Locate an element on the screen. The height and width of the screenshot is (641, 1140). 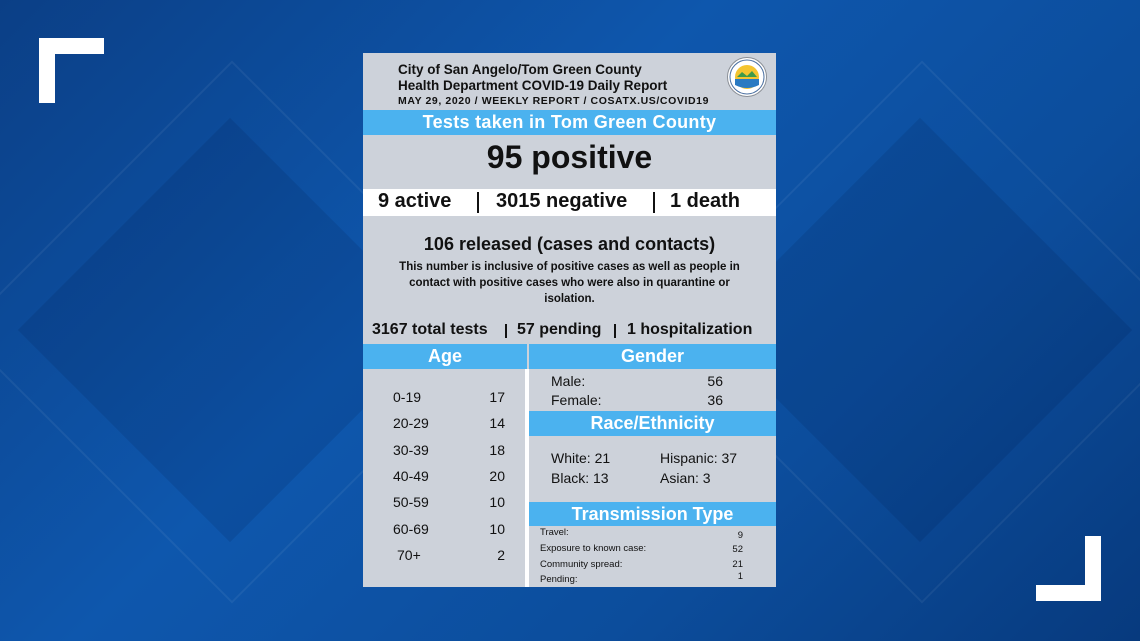
transmission-row-value: 1 is located at coordinates (740, 576).